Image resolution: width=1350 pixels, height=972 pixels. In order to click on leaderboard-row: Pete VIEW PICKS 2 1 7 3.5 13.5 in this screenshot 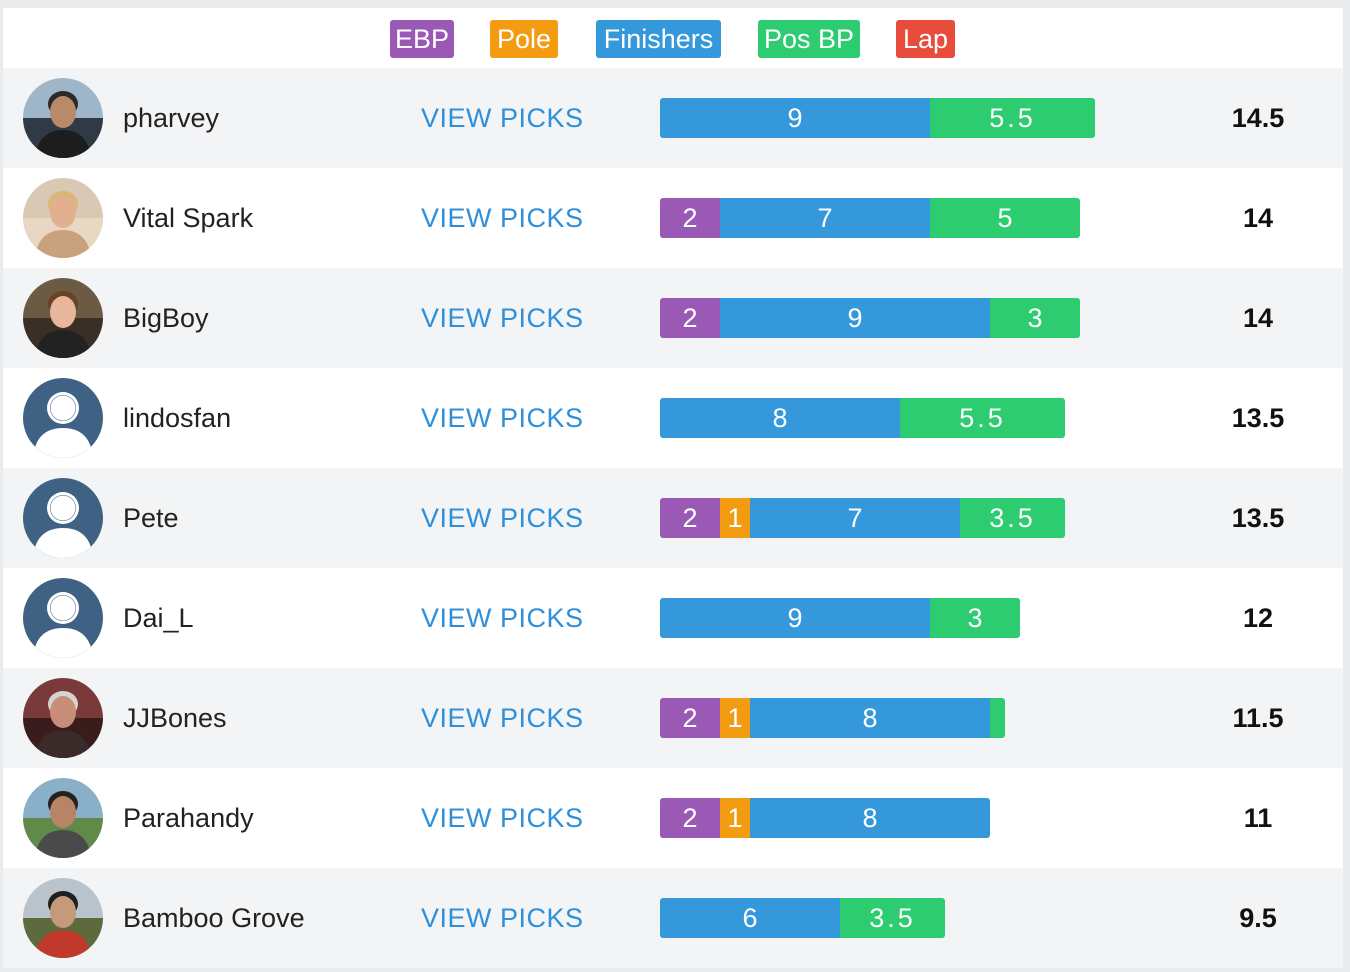, I will do `click(673, 518)`.